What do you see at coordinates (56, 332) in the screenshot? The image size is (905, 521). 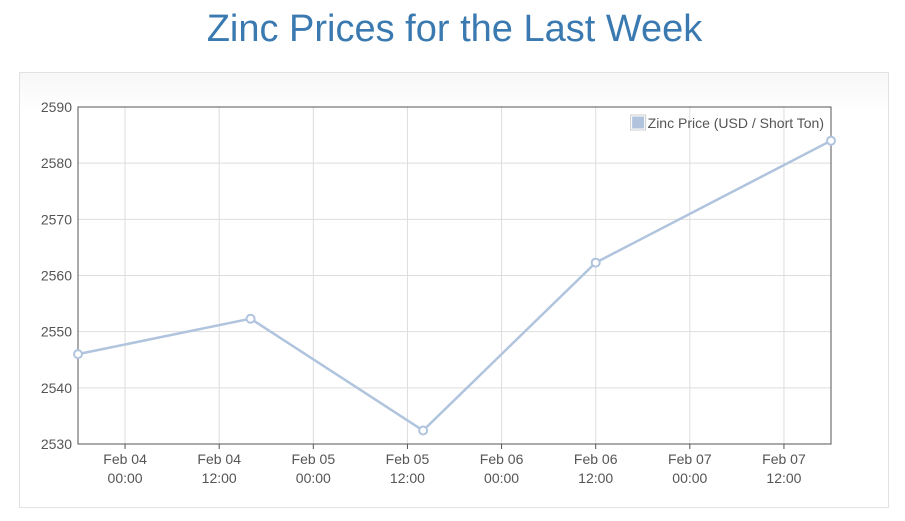 I see `y-tick-label: 2550` at bounding box center [56, 332].